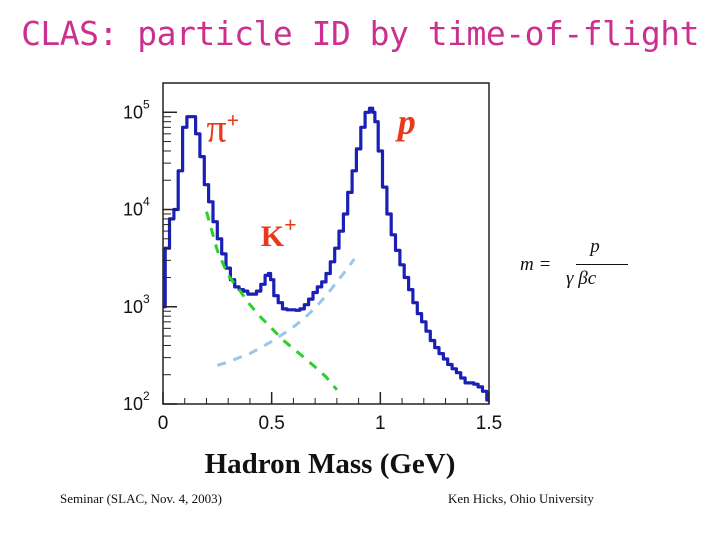 Image resolution: width=720 pixels, height=540 pixels. What do you see at coordinates (136, 304) in the screenshot?
I see `y-tick-label: 10³` at bounding box center [136, 304].